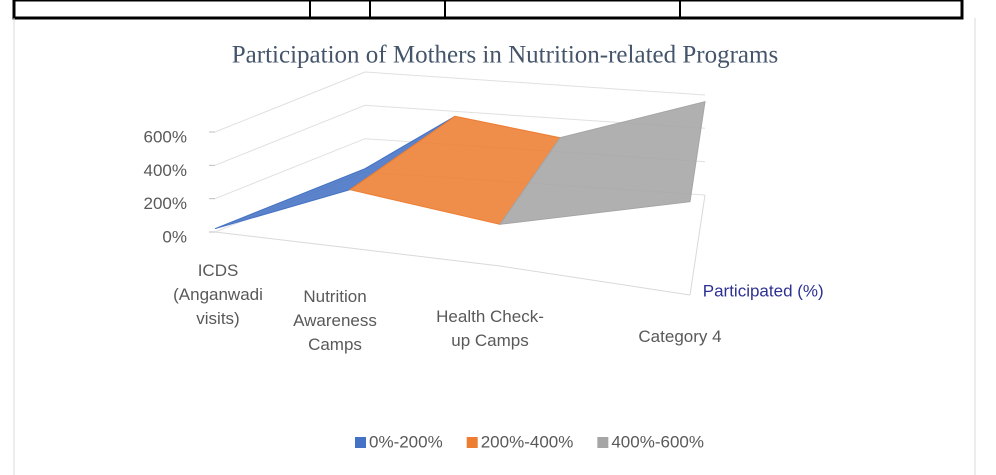 The width and height of the screenshot is (996, 475). I want to click on series-label: Participated (%), so click(763, 290).